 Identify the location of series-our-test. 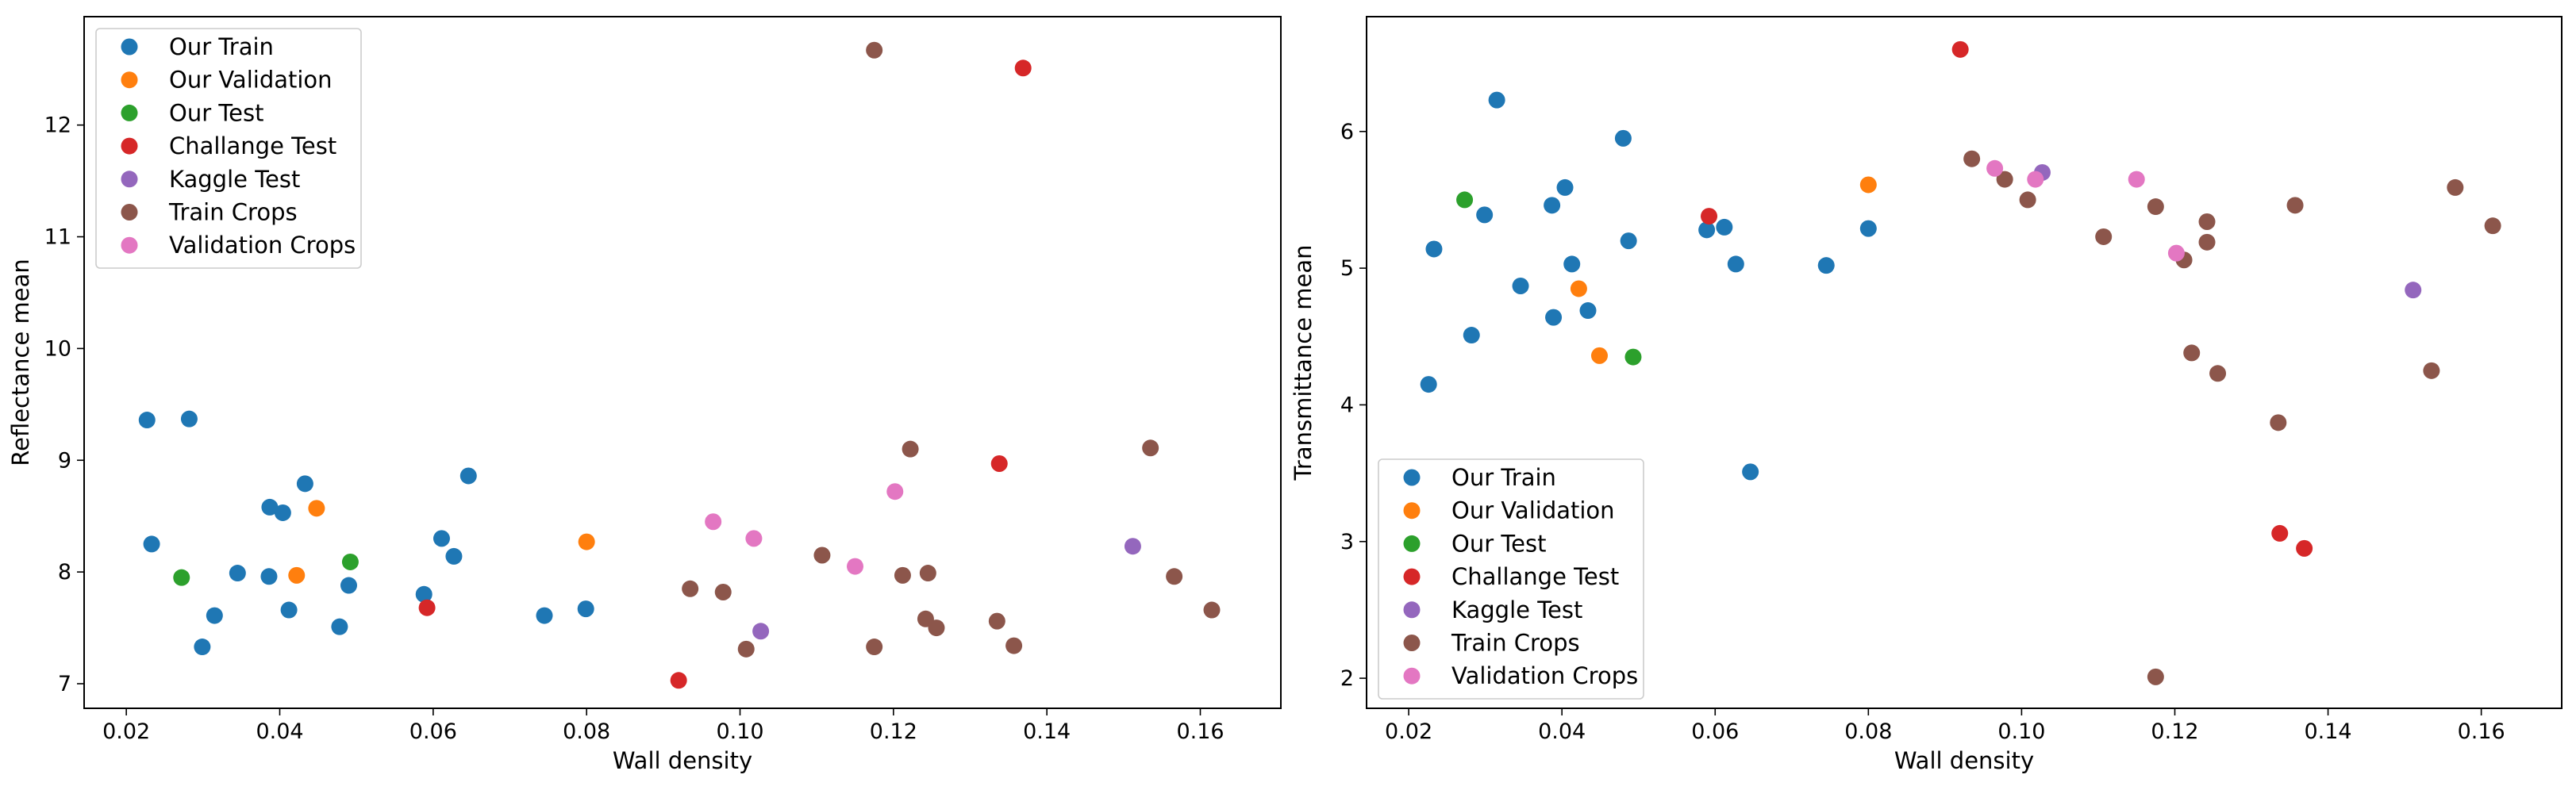
(266, 569).